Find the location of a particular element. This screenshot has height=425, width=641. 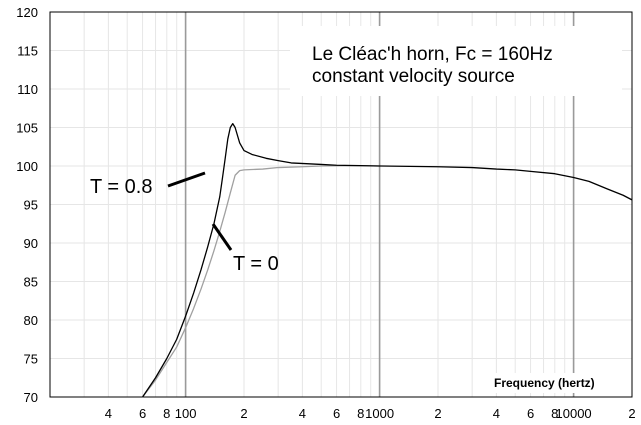

x-axis-label-box is located at coordinates (555, 383).